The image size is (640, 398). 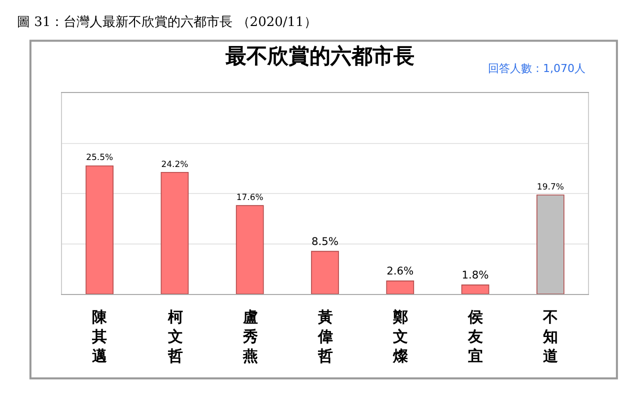 What do you see at coordinates (550, 187) in the screenshot?
I see `data-label: 19.7%` at bounding box center [550, 187].